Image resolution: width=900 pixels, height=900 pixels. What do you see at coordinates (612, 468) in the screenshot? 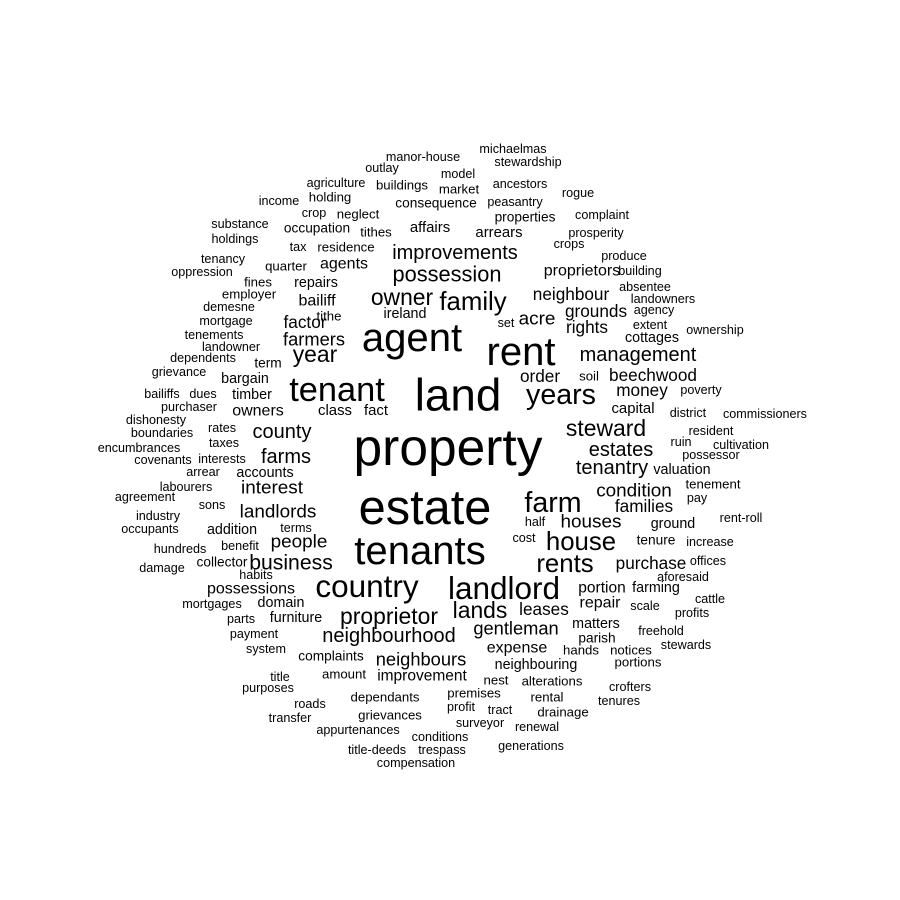
I see `word-tenantry: tenantry` at bounding box center [612, 468].